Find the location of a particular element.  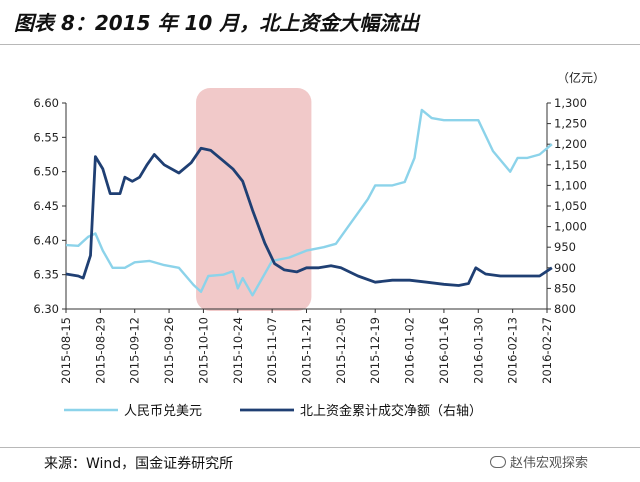

x-tick-label: 2016-01-02 is located at coordinates (410, 350).